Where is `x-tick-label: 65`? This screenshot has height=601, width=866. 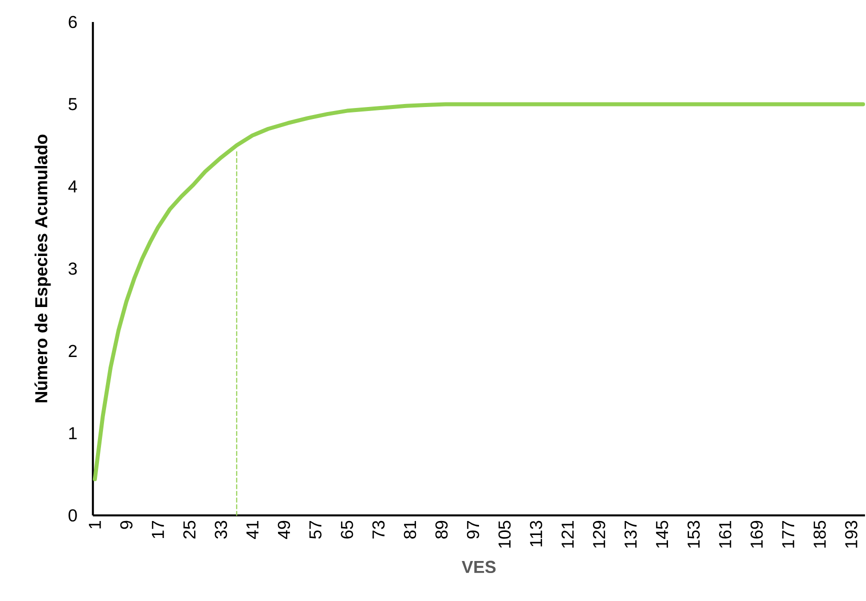 x-tick-label: 65 is located at coordinates (347, 529).